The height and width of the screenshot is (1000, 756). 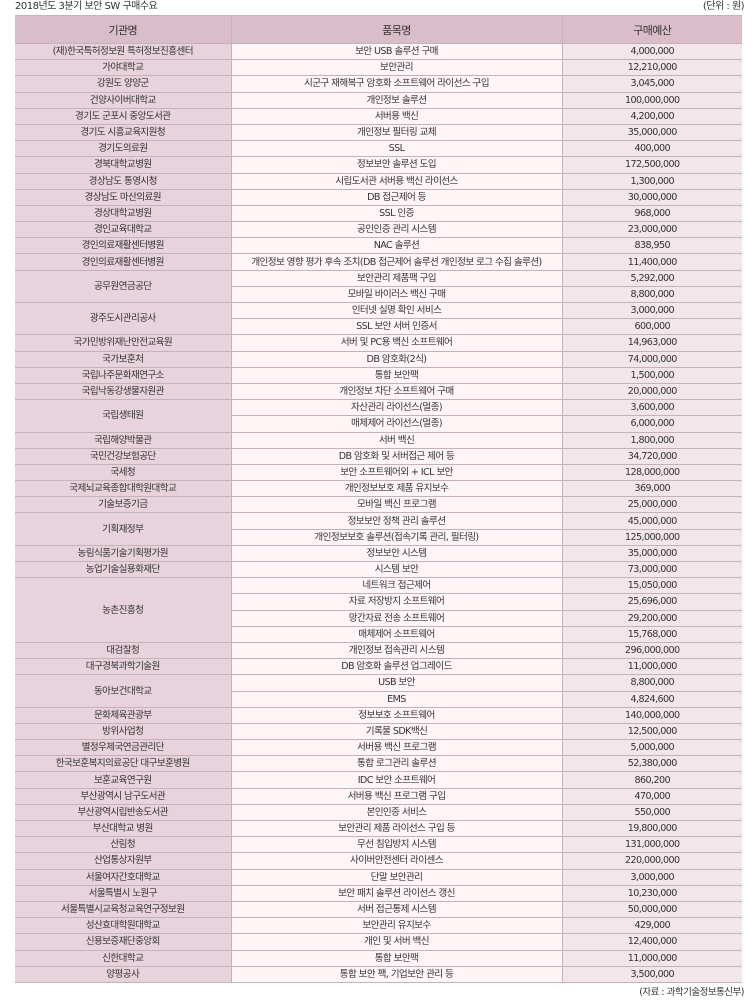 What do you see at coordinates (378, 699) in the screenshot?
I see `table-row: EMS 4,824,600` at bounding box center [378, 699].